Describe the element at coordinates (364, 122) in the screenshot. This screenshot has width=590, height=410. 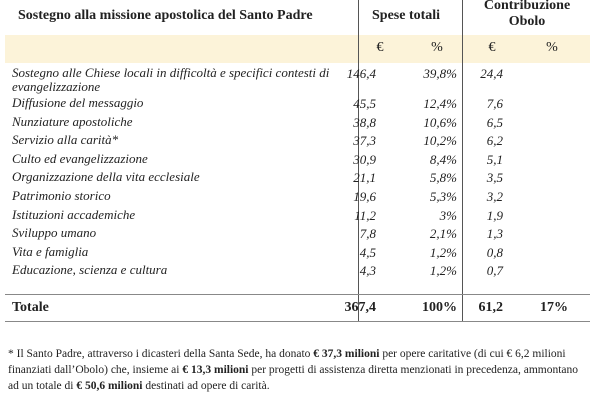
I see `cell: 38,8` at that location.